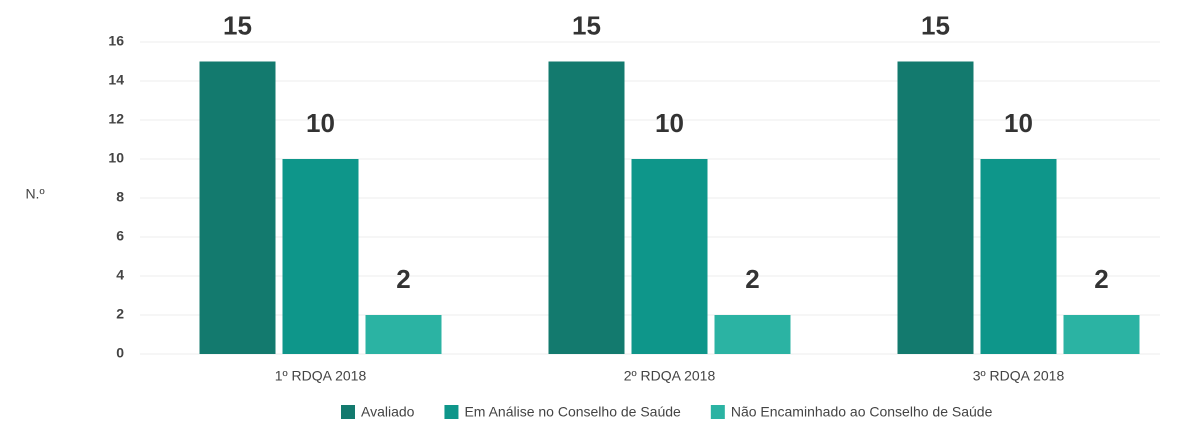  I want to click on y-tick-label: 10, so click(116, 158).